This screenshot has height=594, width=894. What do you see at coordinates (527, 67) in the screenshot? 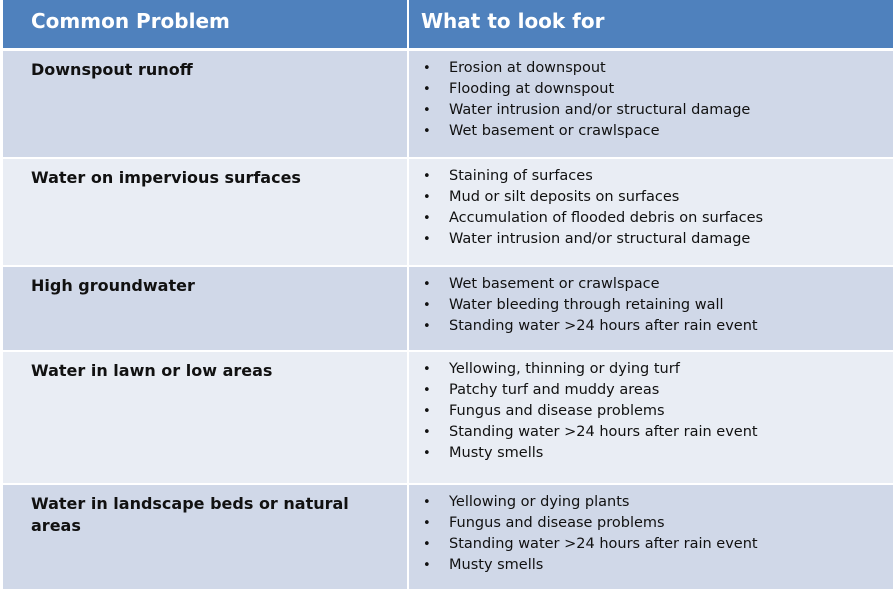
I see `list-item-text: Erosion at downspout` at bounding box center [527, 67].